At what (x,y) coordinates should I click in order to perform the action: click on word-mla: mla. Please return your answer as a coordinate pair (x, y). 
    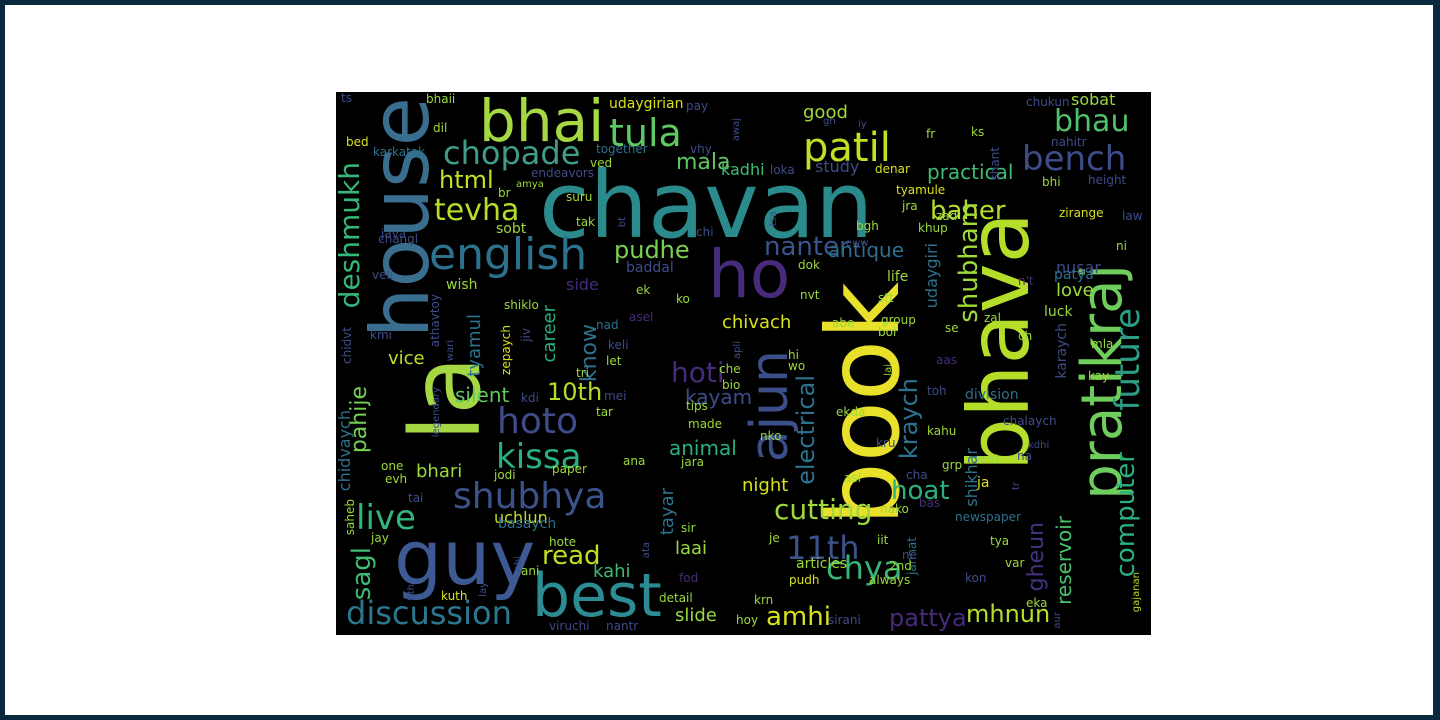
    Looking at the image, I should click on (1102, 344).